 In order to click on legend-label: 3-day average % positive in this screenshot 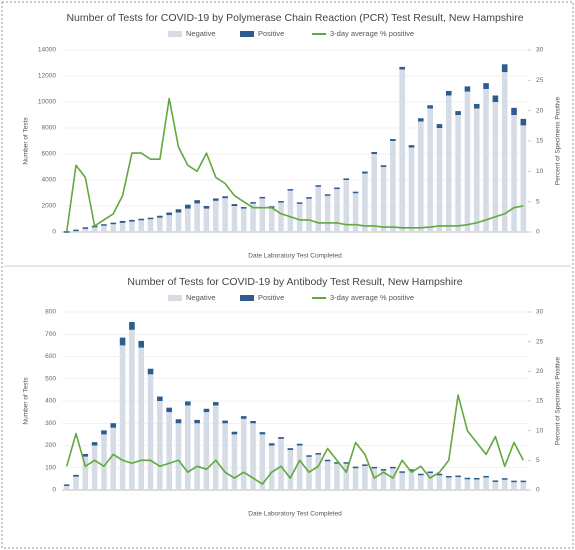, I will do `click(372, 33)`.